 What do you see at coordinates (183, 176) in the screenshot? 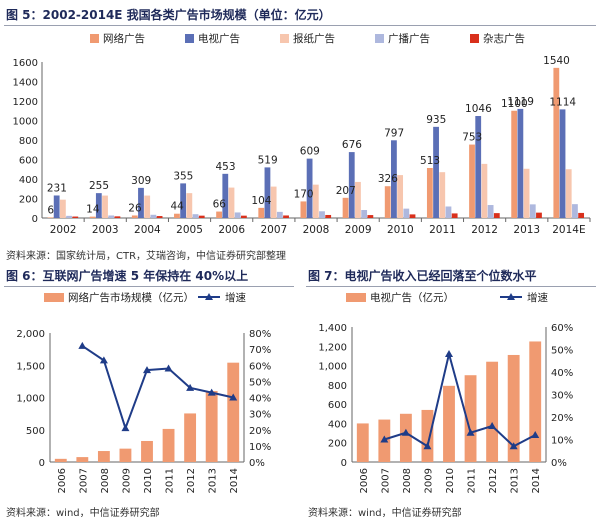
I see `data-label-tv: 355` at bounding box center [183, 176].